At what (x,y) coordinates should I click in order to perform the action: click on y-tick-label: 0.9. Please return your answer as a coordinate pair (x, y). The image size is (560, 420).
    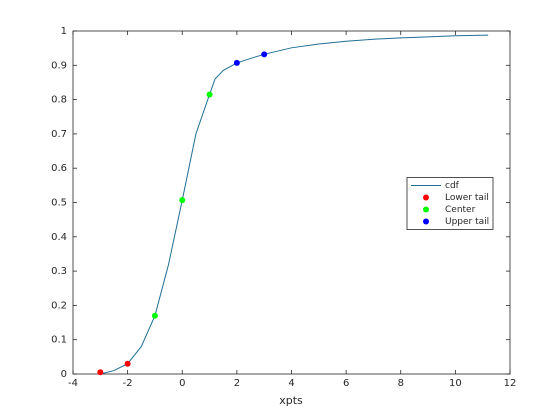
    Looking at the image, I should click on (59, 65).